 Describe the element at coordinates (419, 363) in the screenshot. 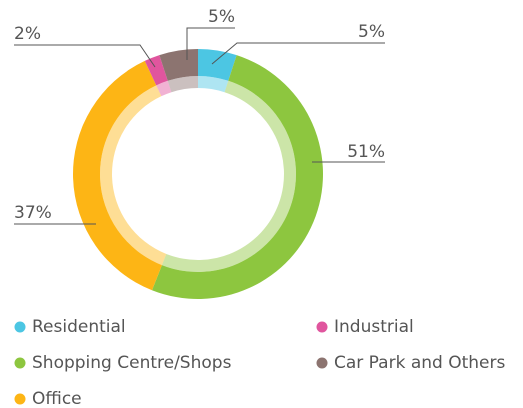

I see `legend-label: Car Park and Others` at that location.